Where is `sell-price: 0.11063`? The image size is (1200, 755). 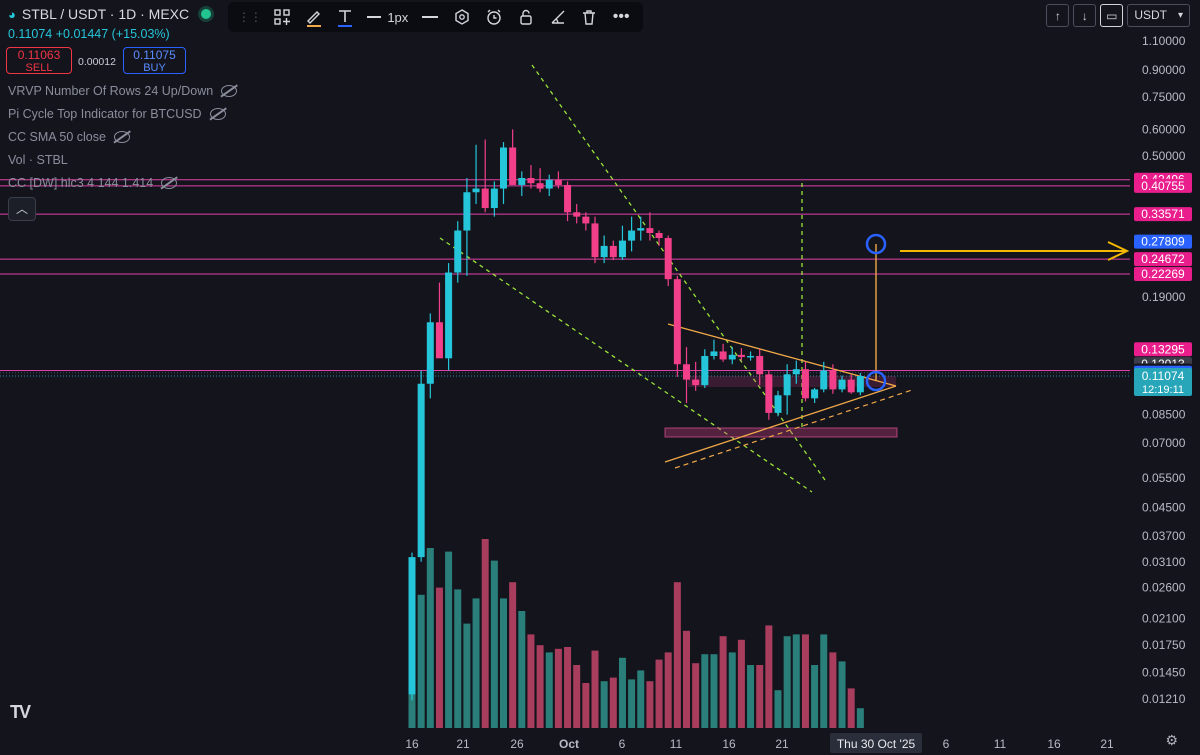 sell-price: 0.11063 is located at coordinates (39, 55).